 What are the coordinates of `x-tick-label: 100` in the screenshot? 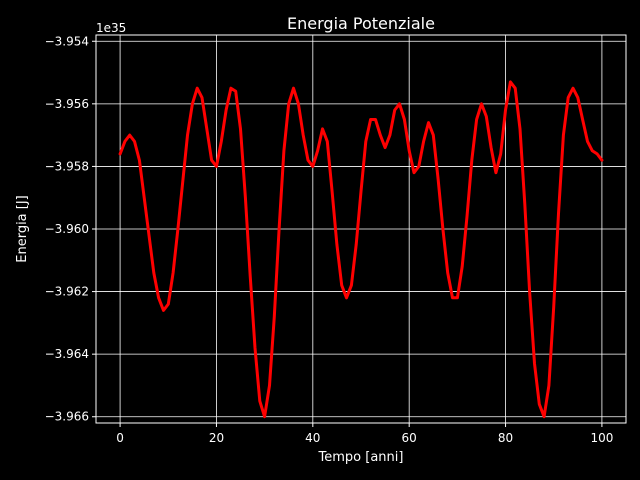 It's located at (601, 438).